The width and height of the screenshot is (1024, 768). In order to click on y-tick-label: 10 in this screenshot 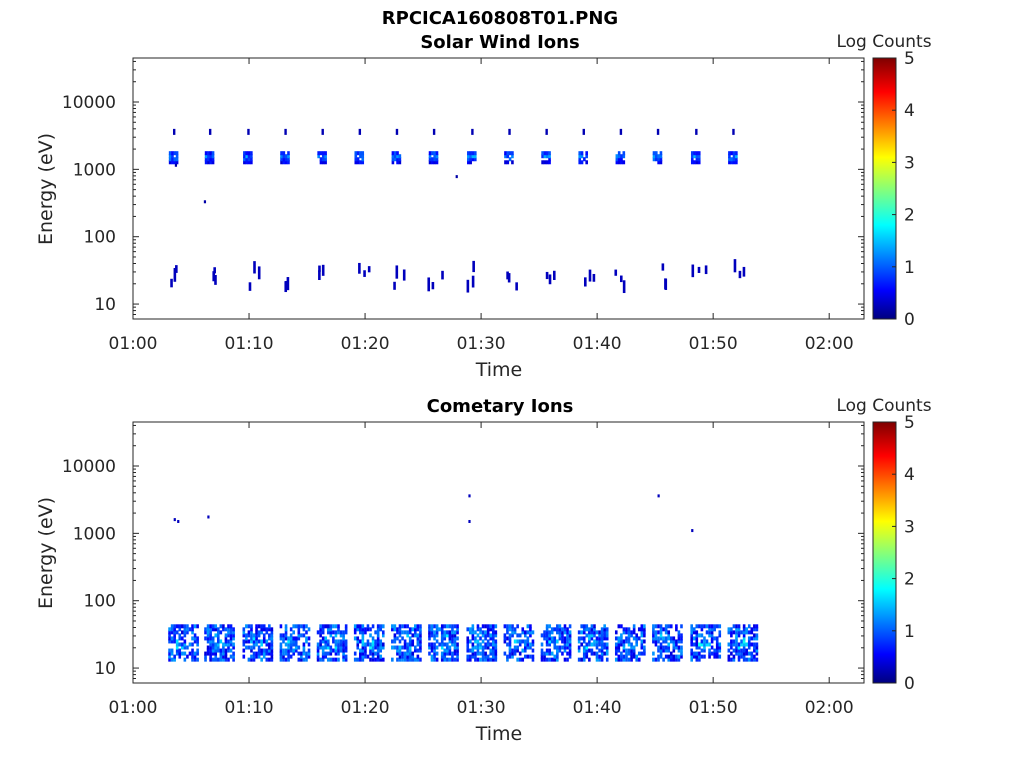, I will do `click(105, 669)`.